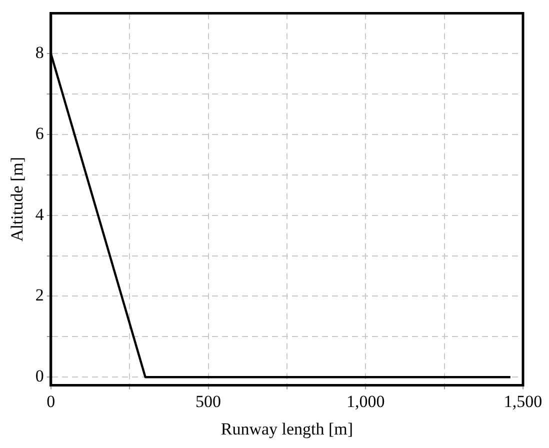  I want to click on y-tick-label: 8, so click(39, 52).